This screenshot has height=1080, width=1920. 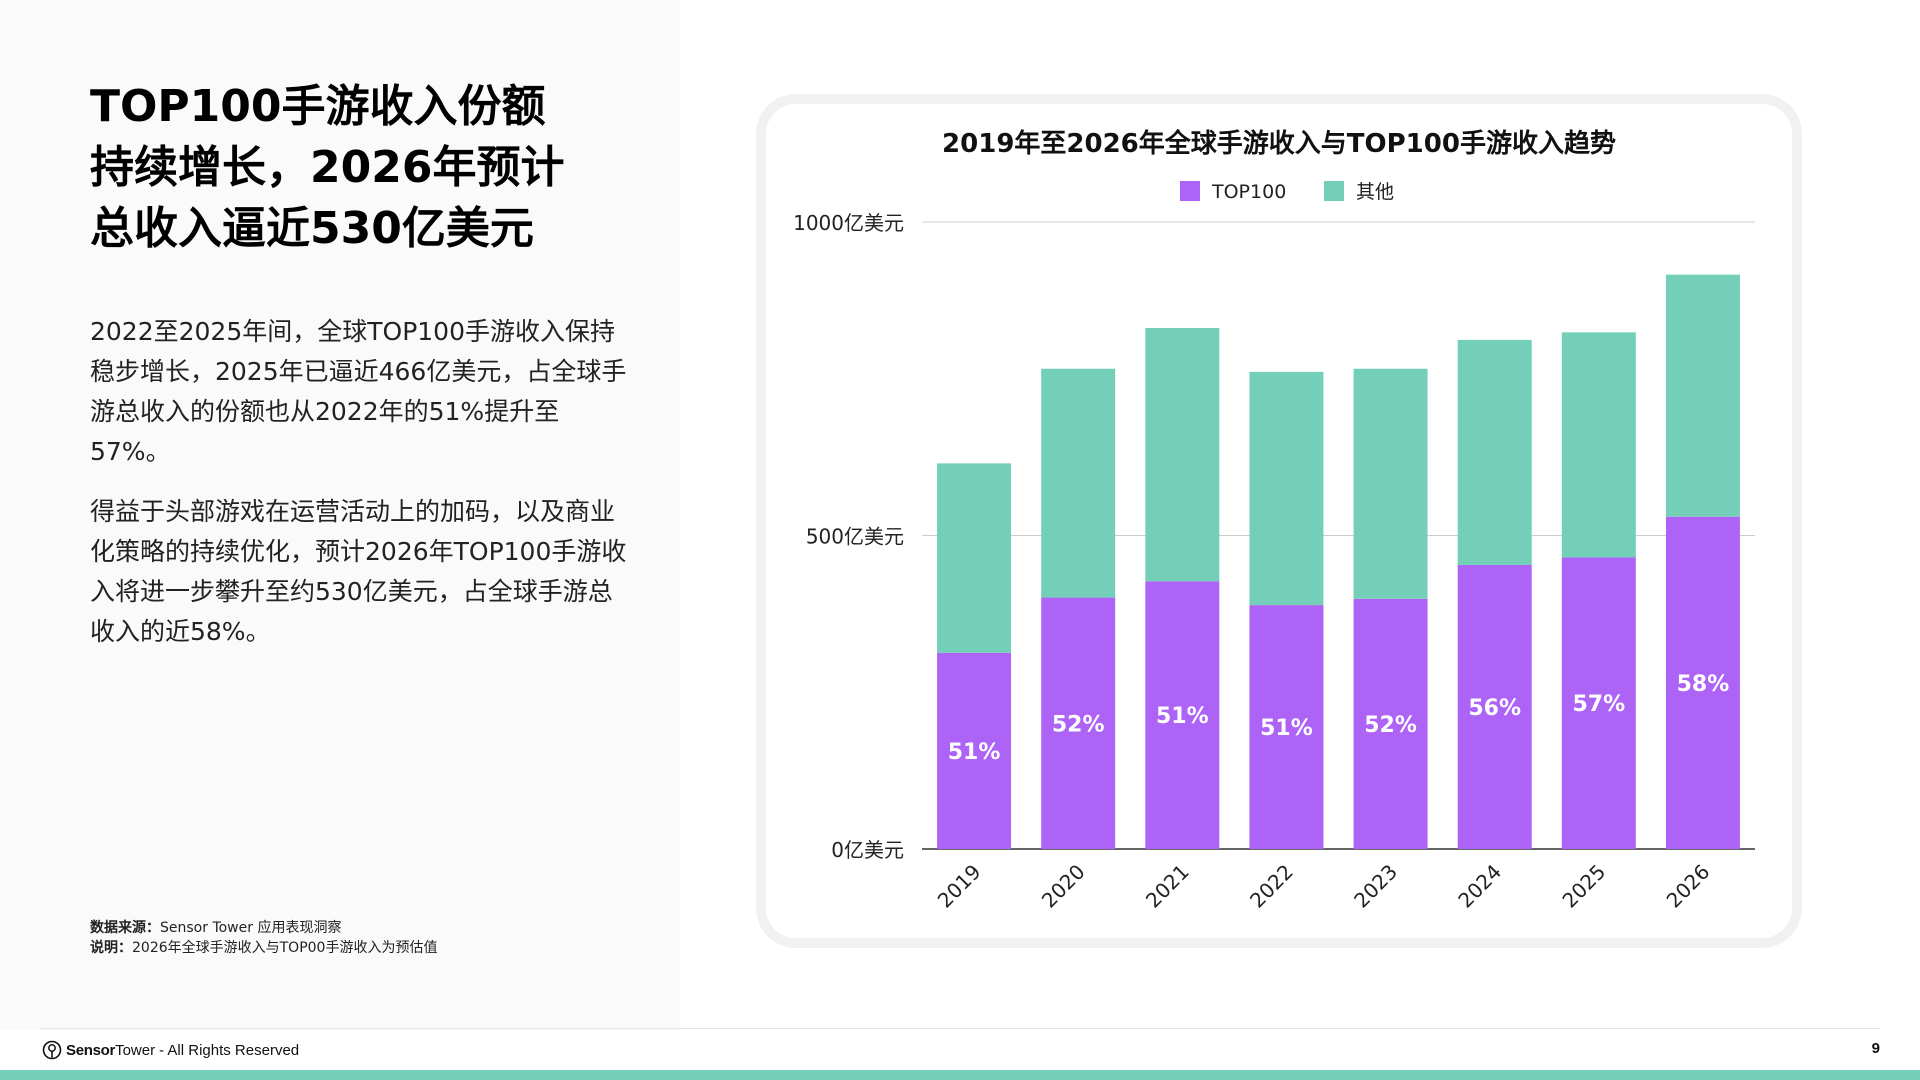 I want to click on bottom-accent-bar, so click(x=960, y=1075).